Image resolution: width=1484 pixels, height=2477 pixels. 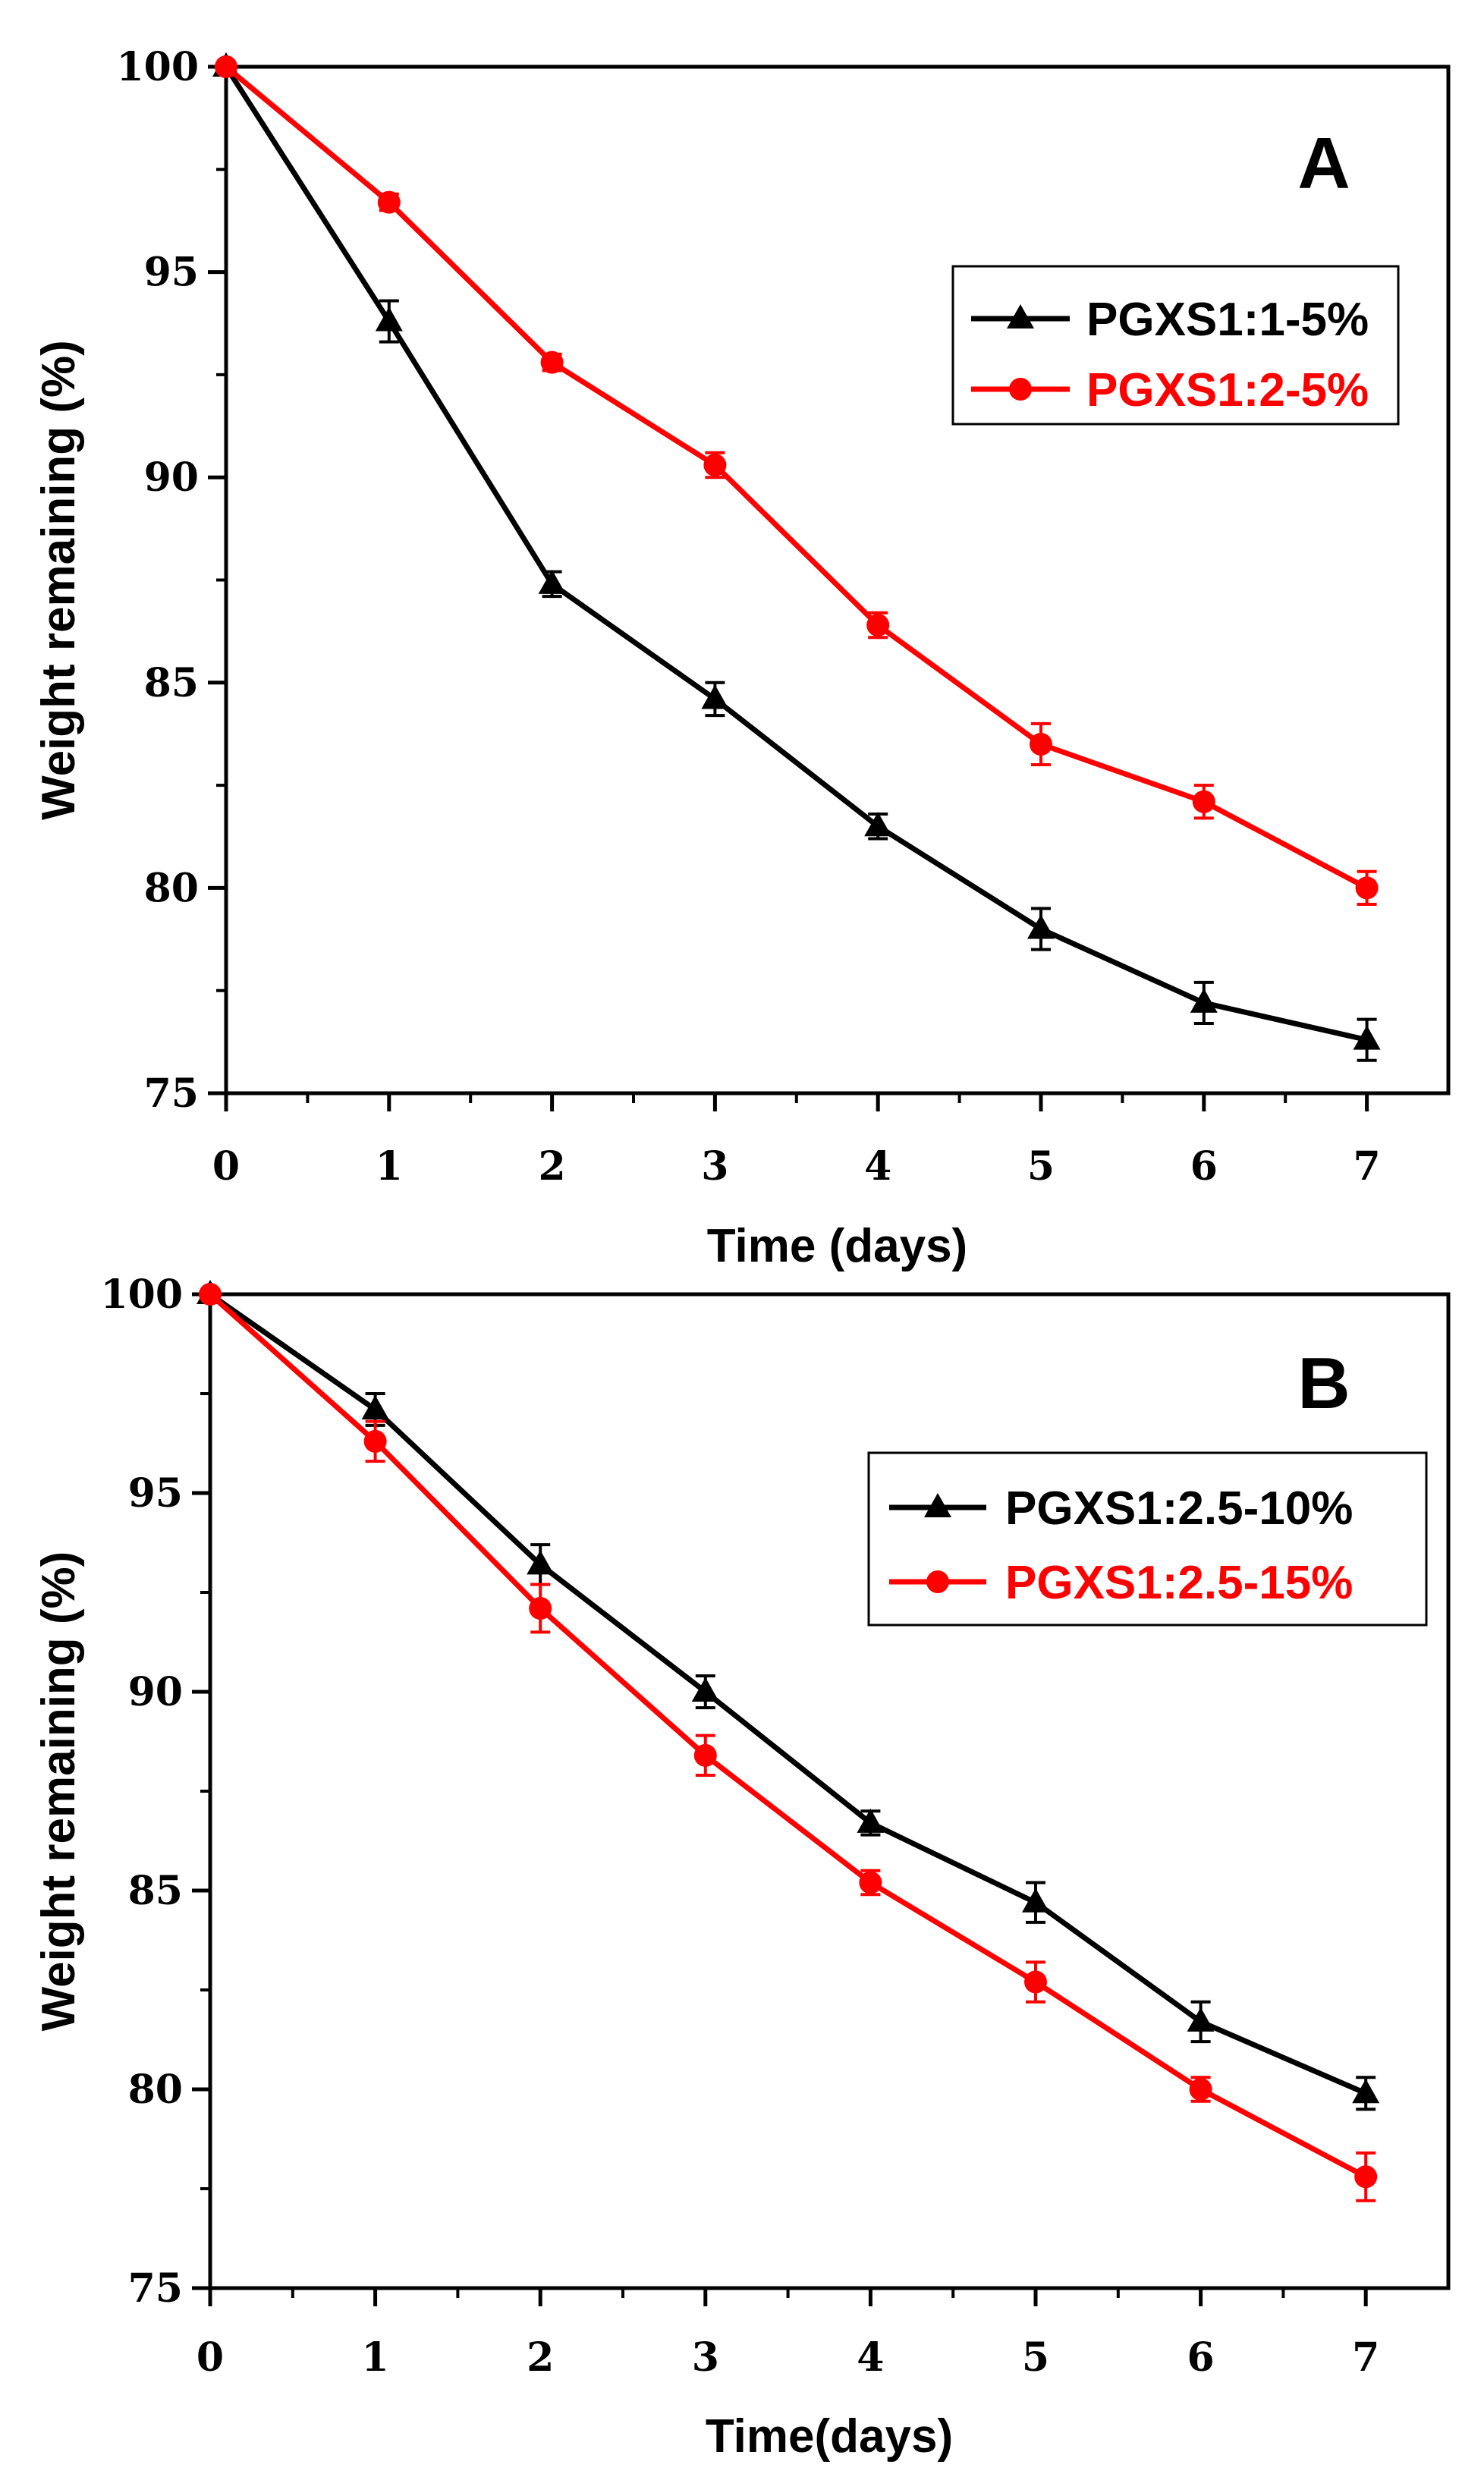 What do you see at coordinates (1201, 2357) in the screenshot?
I see `chart-b-x-tick-label: 6` at bounding box center [1201, 2357].